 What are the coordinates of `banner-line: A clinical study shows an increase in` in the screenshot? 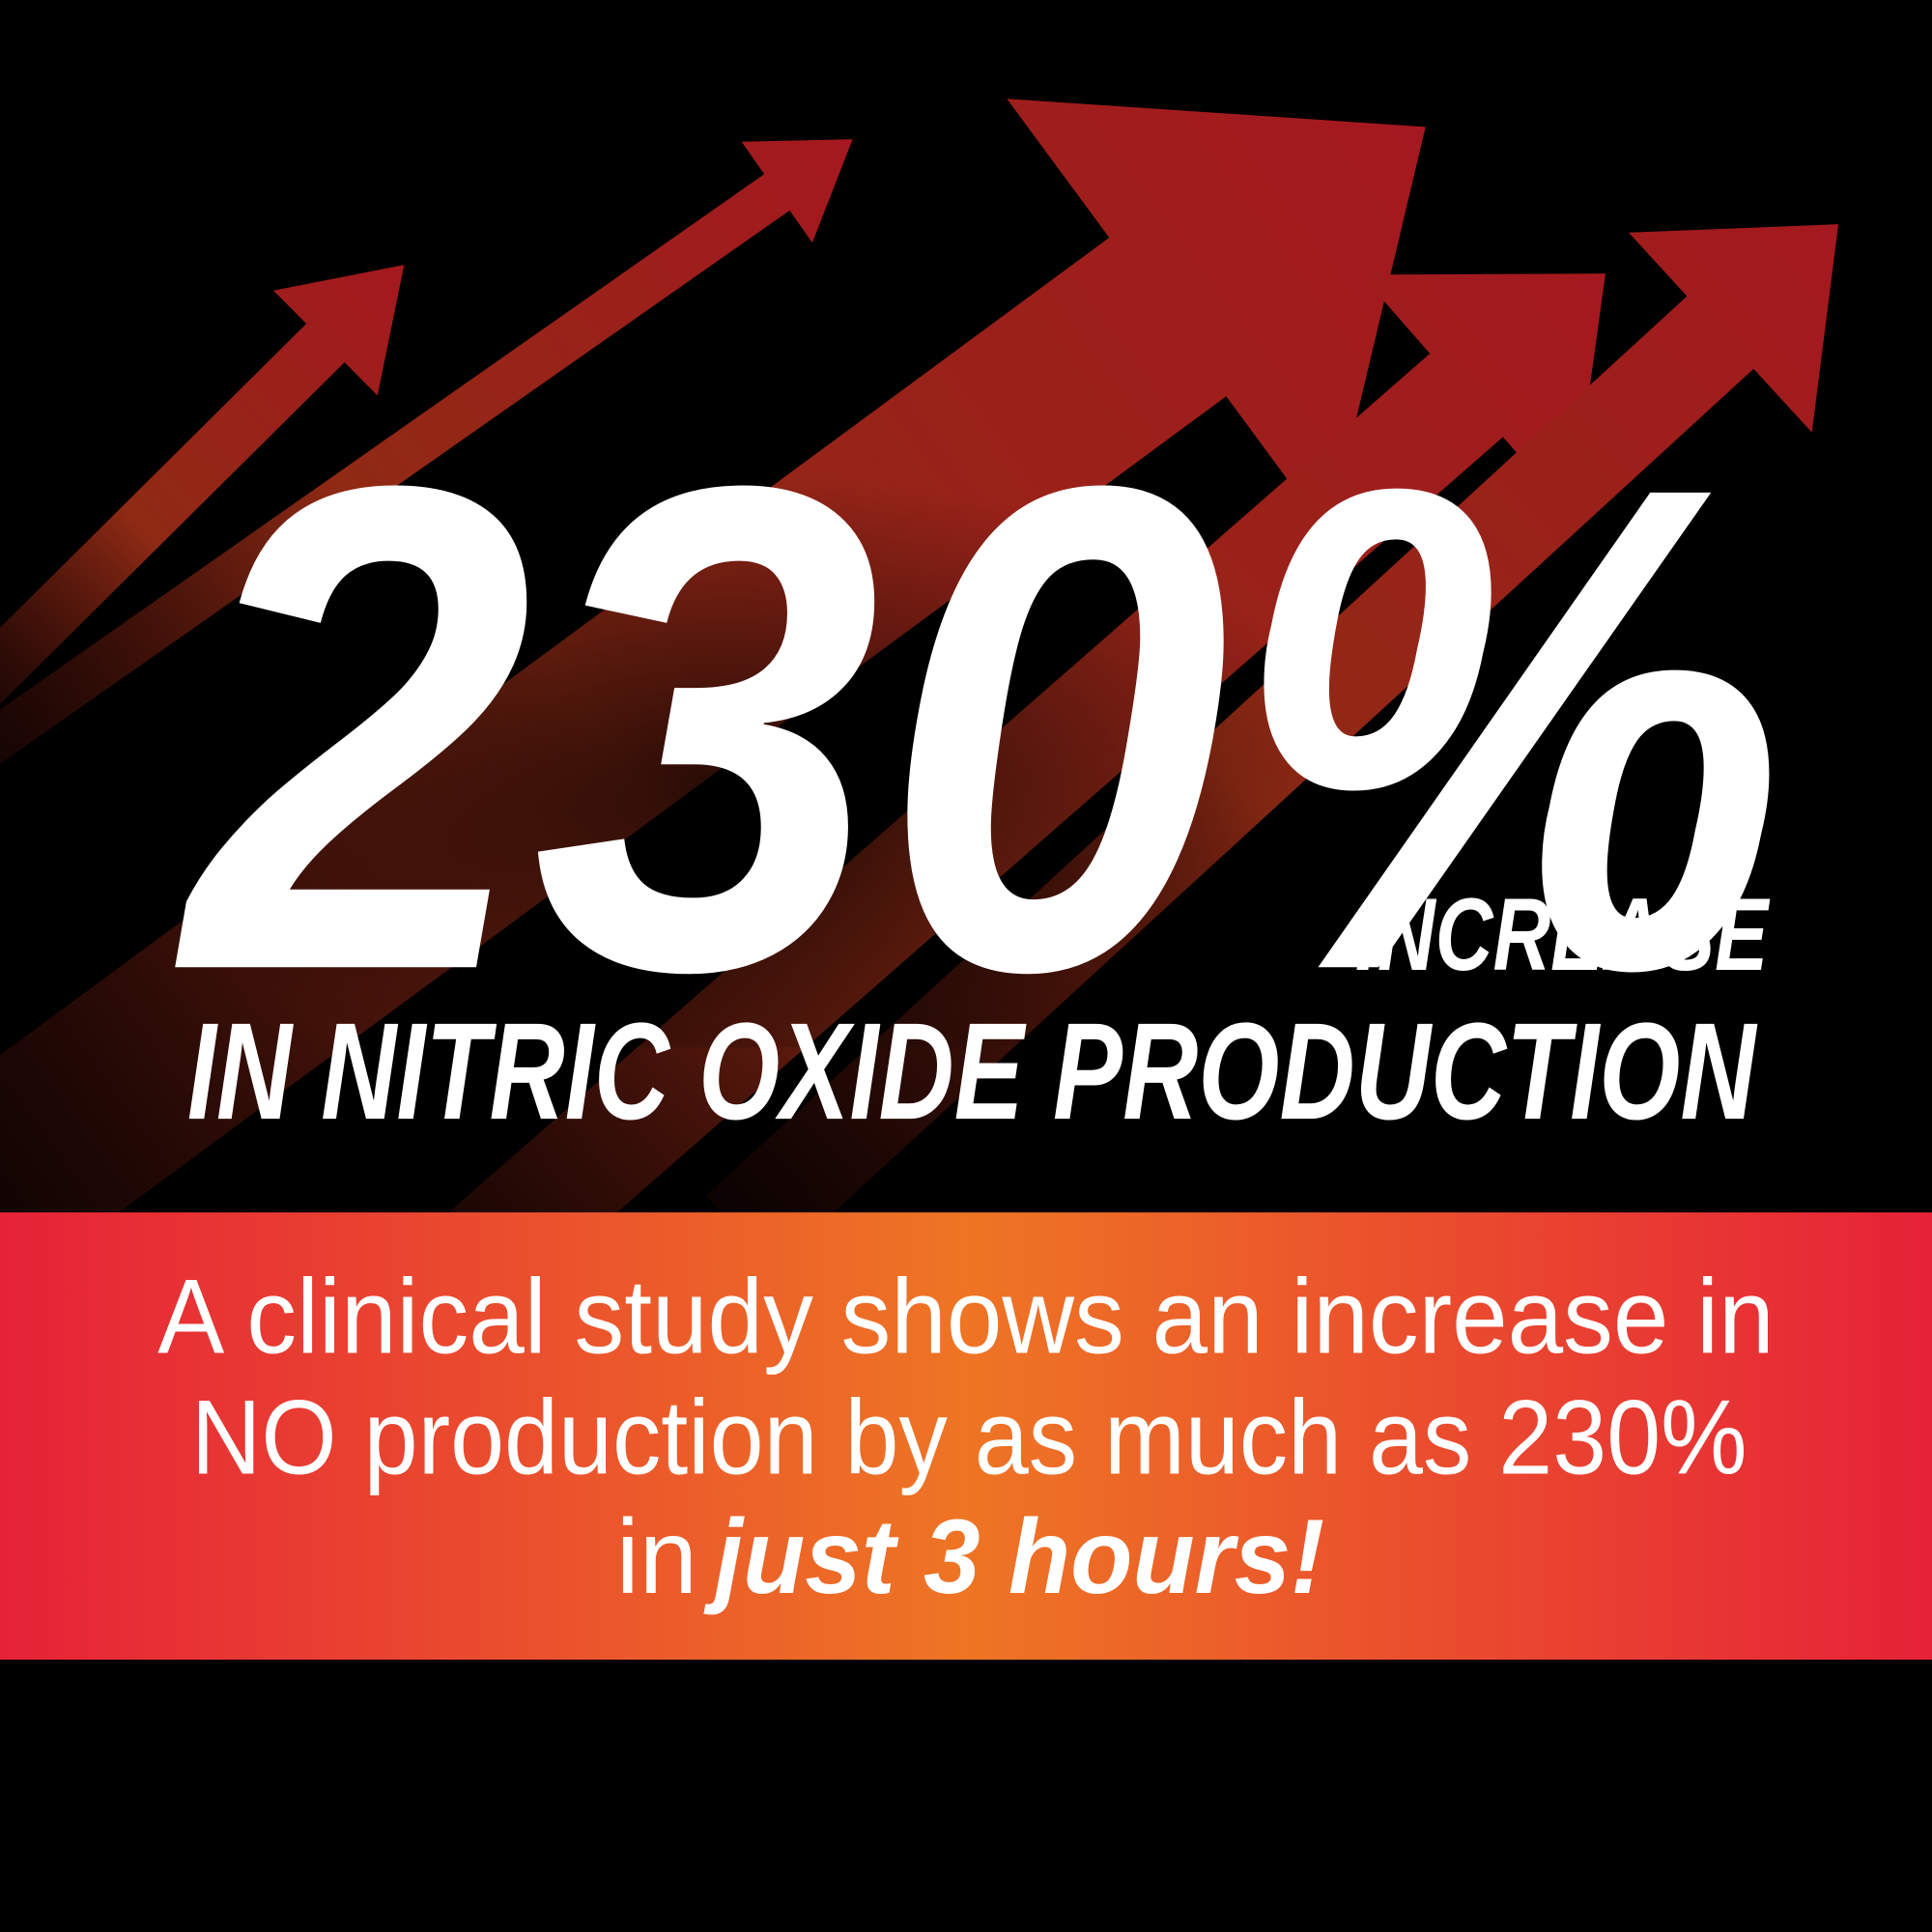 It's located at (965, 1318).